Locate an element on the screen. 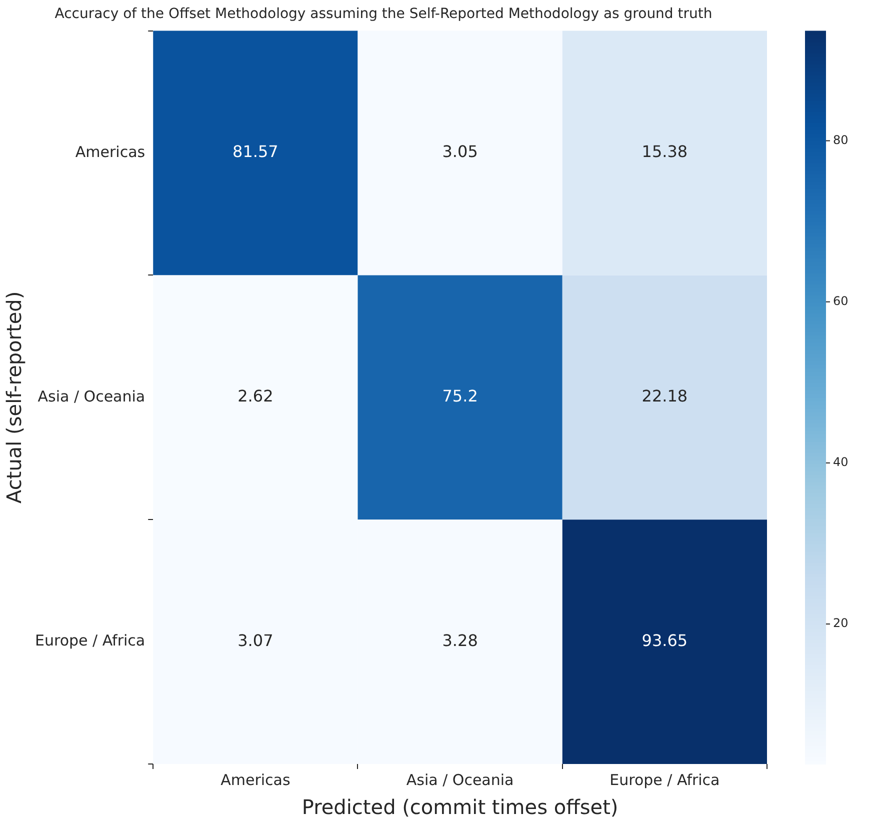 The width and height of the screenshot is (870, 829). x-tick-label: Asia / Oceania is located at coordinates (460, 779).